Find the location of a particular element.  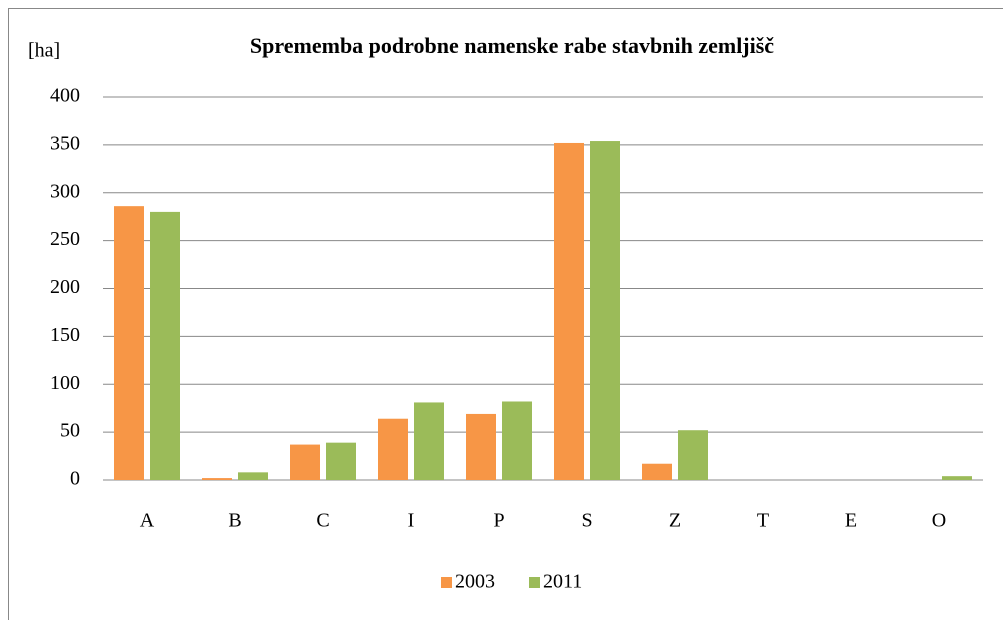

x-tick-label: A is located at coordinates (147, 521).